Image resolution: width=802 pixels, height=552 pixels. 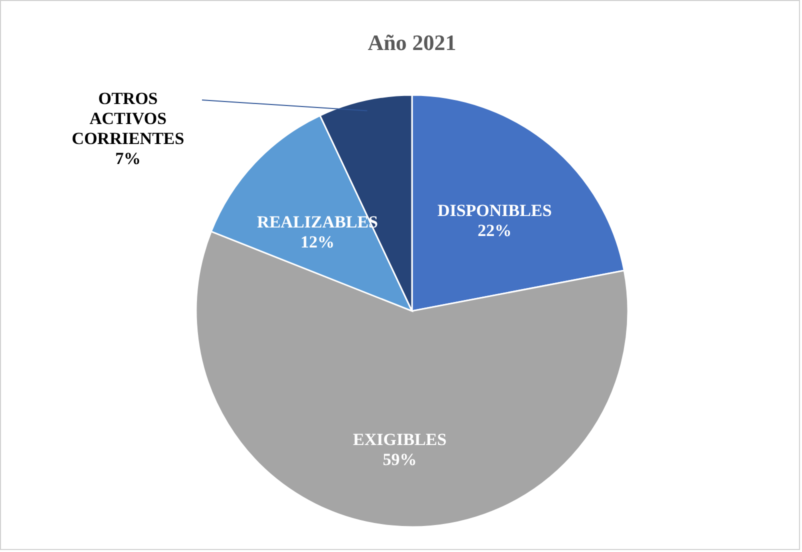 I want to click on data-label: 12%, so click(x=317, y=242).